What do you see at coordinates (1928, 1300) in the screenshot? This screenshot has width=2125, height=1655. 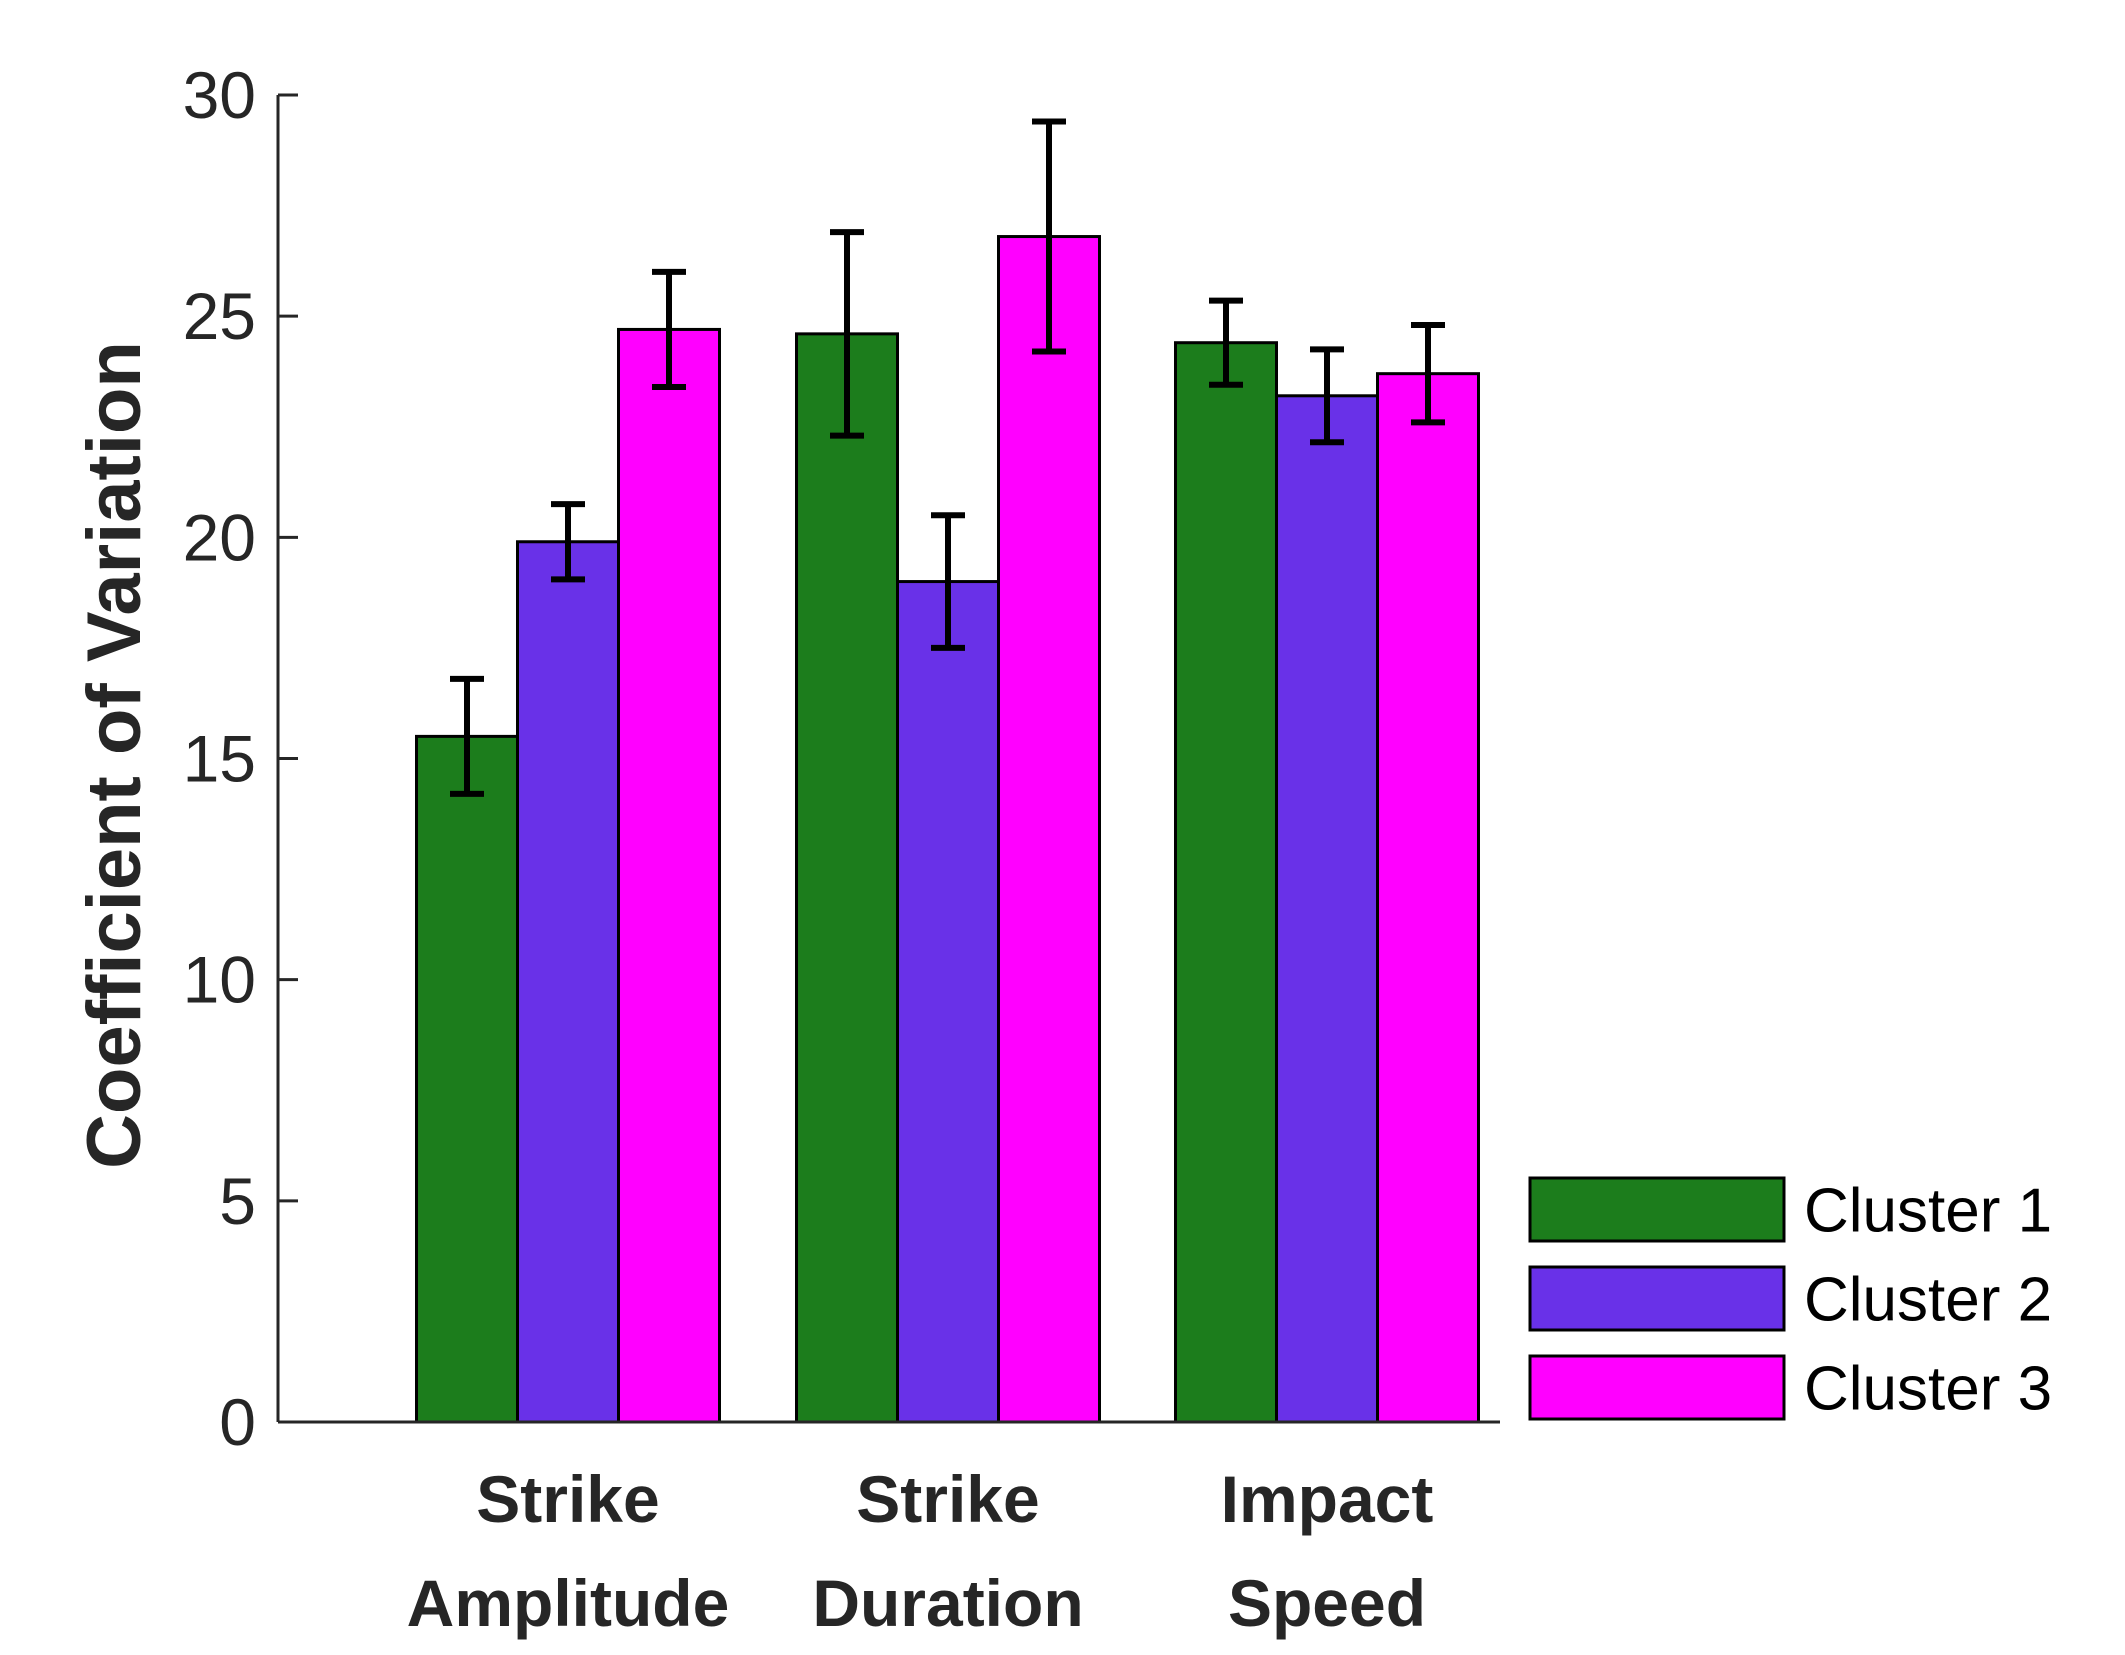 I see `legend-label: Cluster 2` at bounding box center [1928, 1300].